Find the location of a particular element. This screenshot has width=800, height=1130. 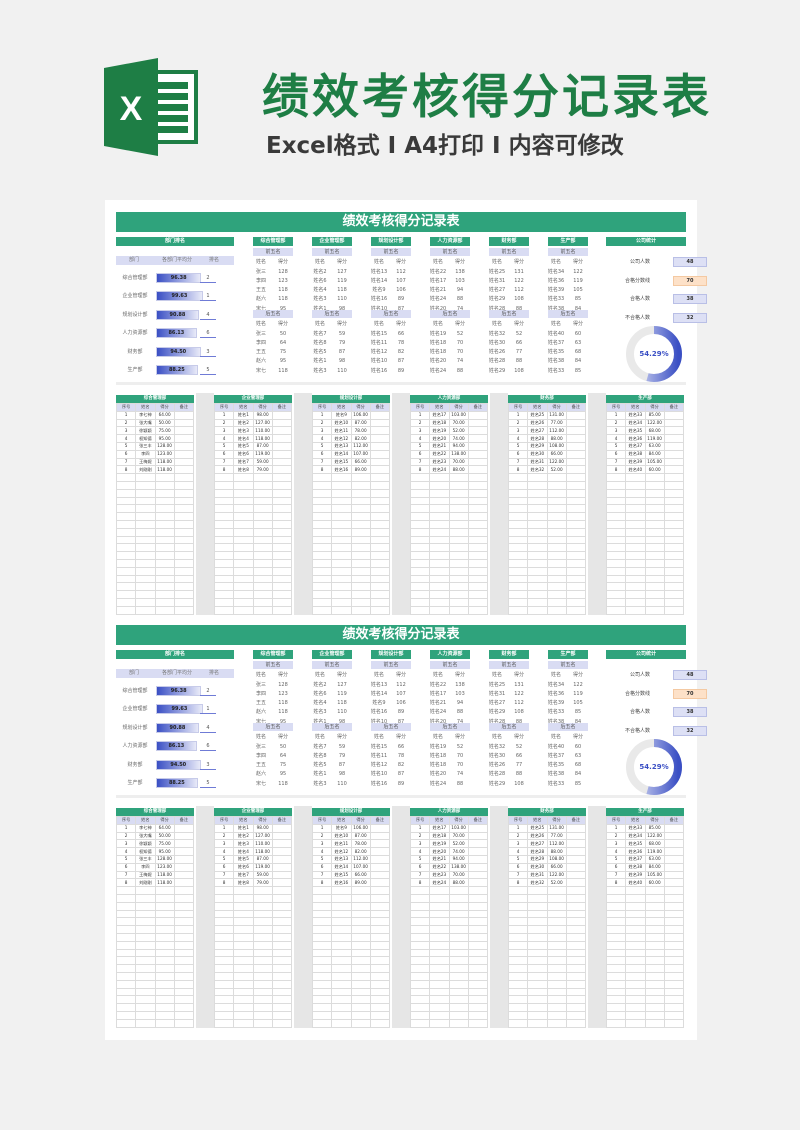

table-cell: 姓名37 is located at coordinates (635, 859).